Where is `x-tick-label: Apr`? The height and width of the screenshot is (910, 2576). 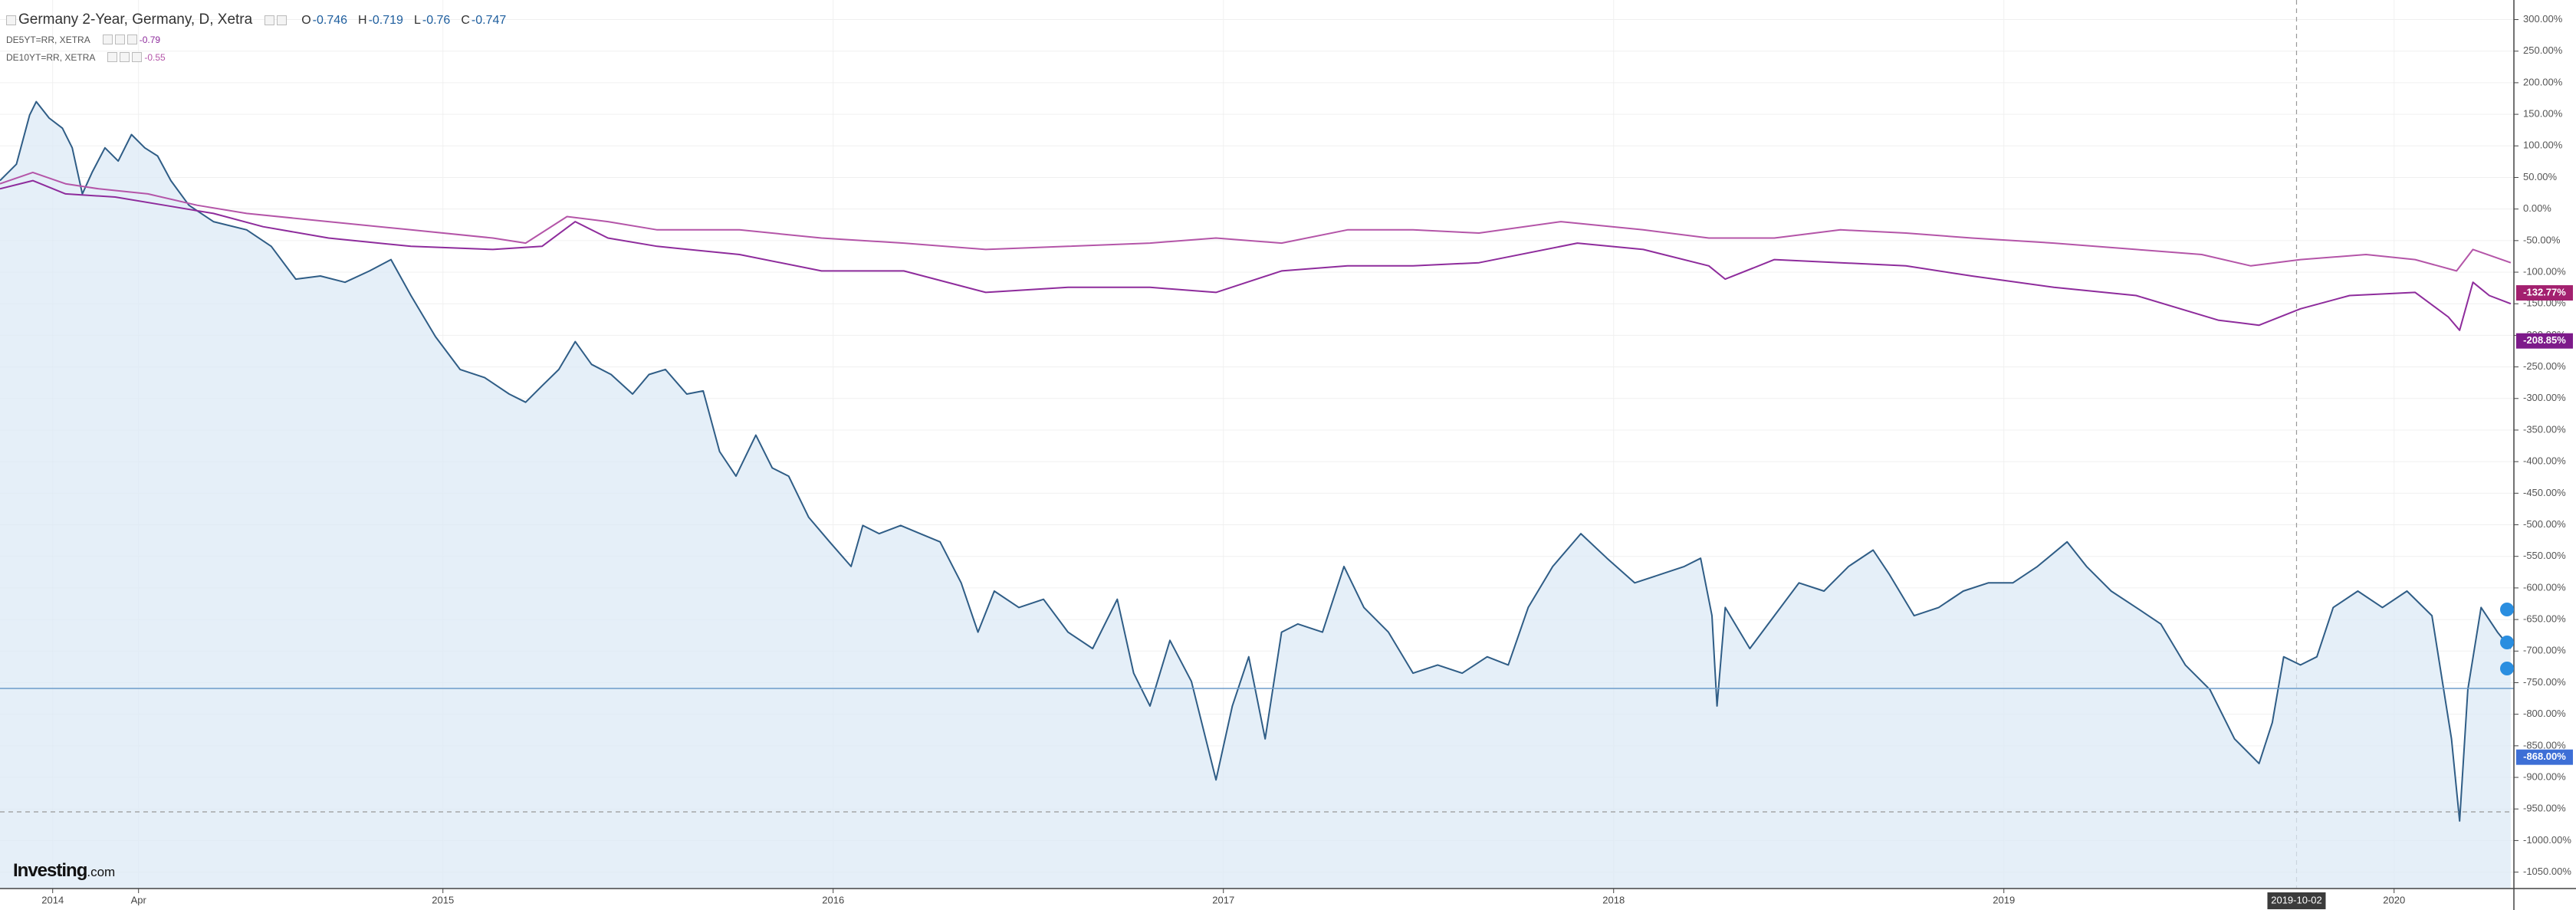 x-tick-label: Apr is located at coordinates (139, 900).